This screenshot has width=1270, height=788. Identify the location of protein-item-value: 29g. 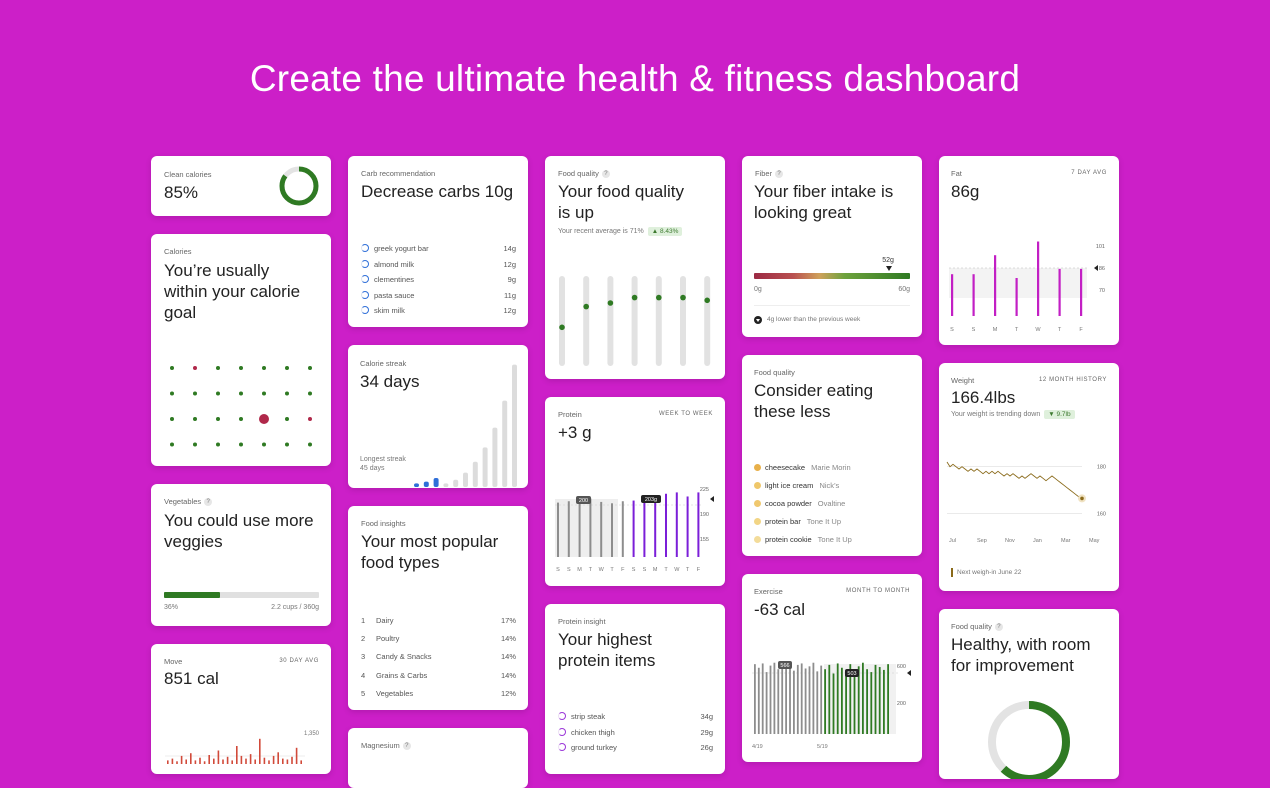
(706, 732).